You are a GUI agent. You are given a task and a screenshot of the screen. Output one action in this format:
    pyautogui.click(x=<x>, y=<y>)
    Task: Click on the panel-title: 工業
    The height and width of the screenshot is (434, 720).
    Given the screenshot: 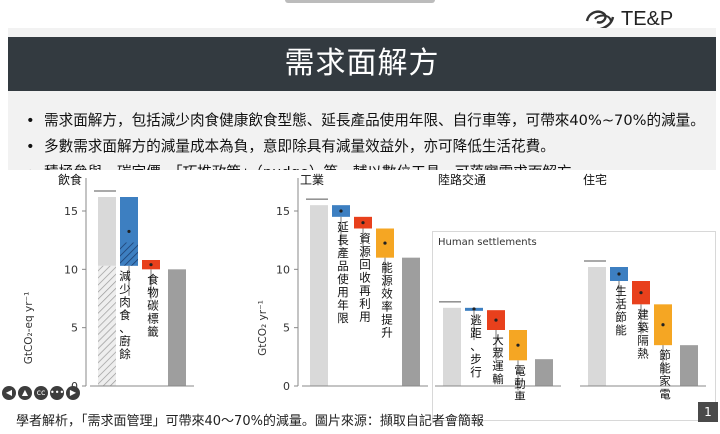 What is the action you would take?
    pyautogui.click(x=312, y=180)
    